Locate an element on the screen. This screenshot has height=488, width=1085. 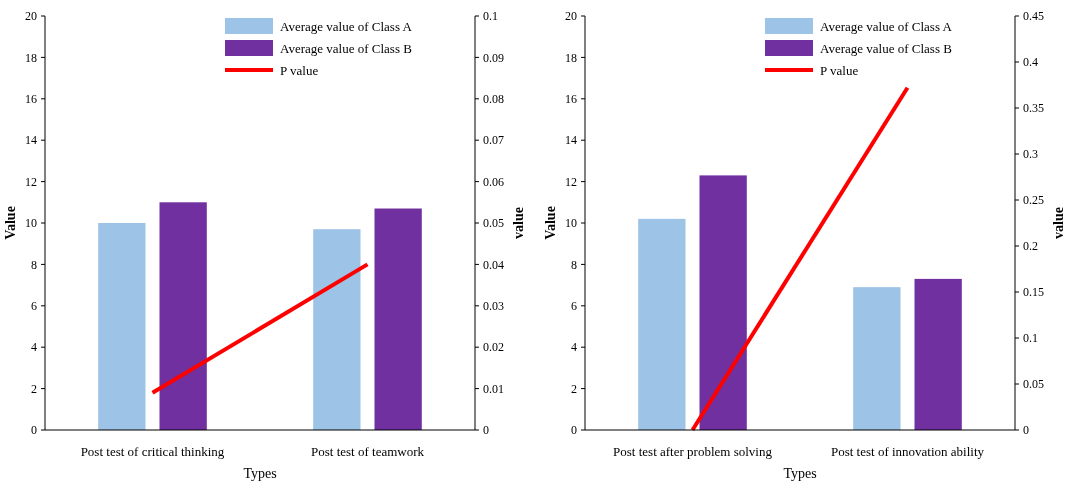
x-tick-label: Post test of critical thinking is located at coordinates (152, 451).